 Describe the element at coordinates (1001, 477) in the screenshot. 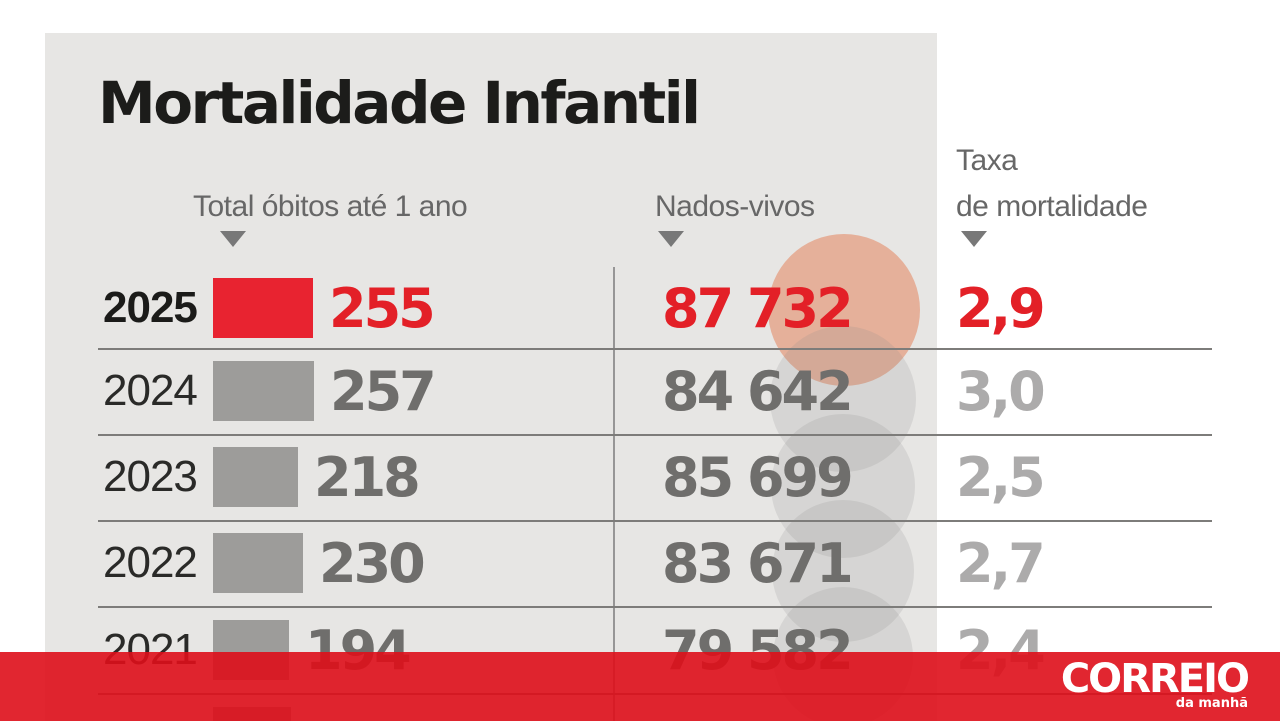

I see `rate-value: 2,5` at that location.